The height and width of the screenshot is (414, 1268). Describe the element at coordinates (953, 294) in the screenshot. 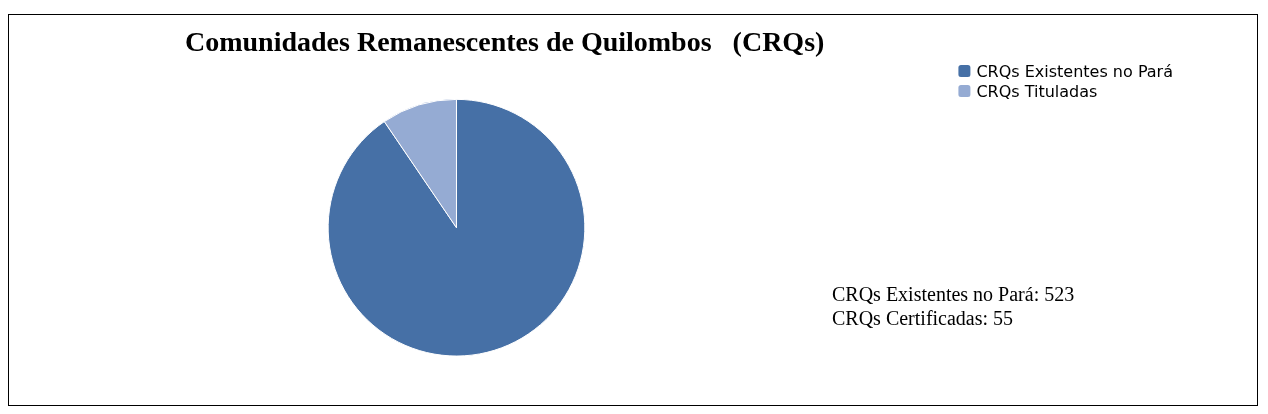

I see `text: CRQs Existentes no Pará: 523` at that location.